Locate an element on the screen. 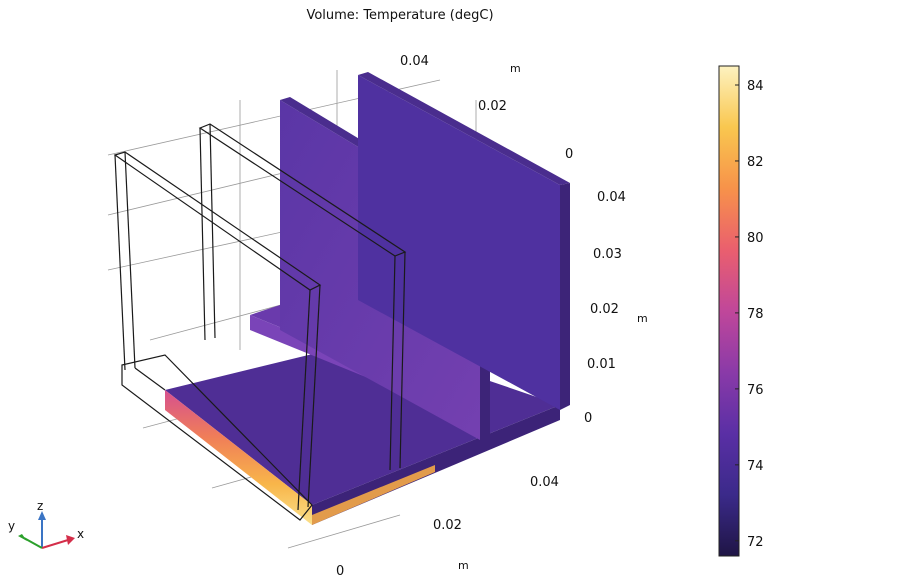 Image resolution: width=914 pixels, height=577 pixels. color-legend-tick-label: 82 is located at coordinates (755, 162).